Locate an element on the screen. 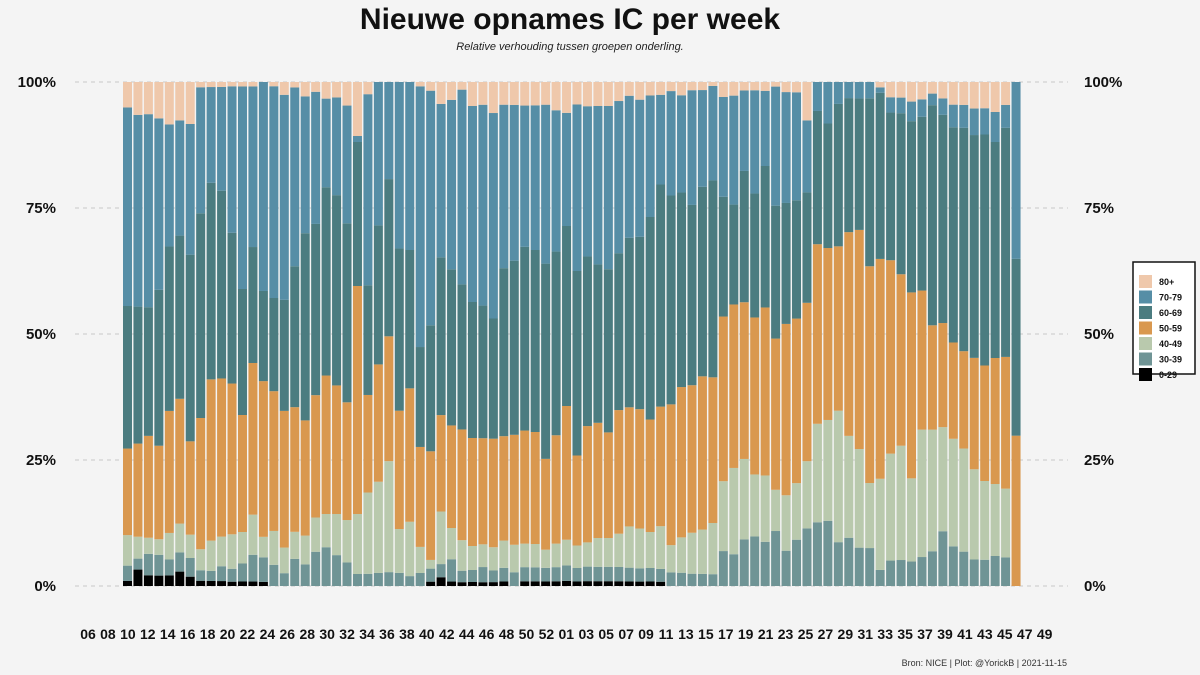  x-tick-label: 16 is located at coordinates (188, 634).